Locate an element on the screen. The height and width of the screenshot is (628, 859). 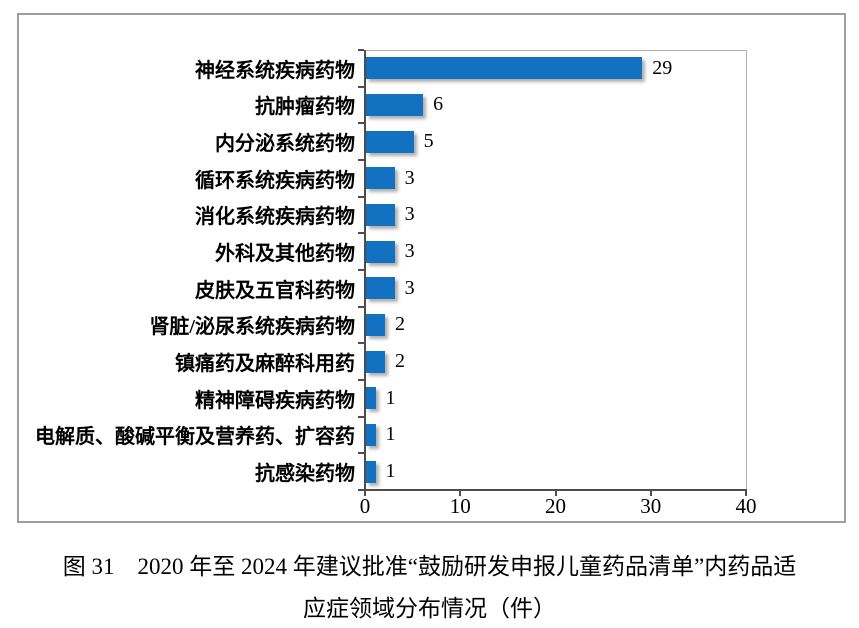
x-axis-tick-label: 40 is located at coordinates (746, 506).